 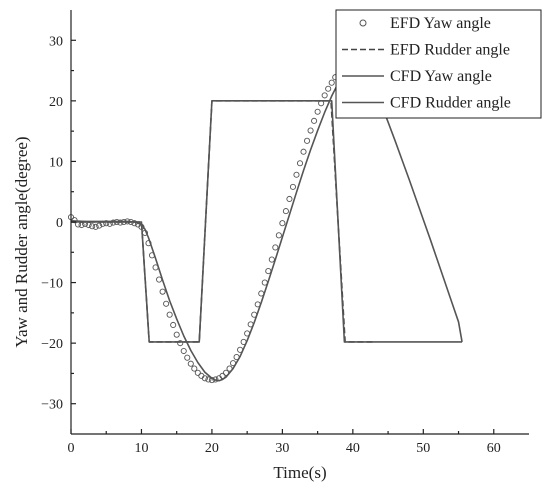 I want to click on legend-label: CFD Rudder angle, so click(x=450, y=103).